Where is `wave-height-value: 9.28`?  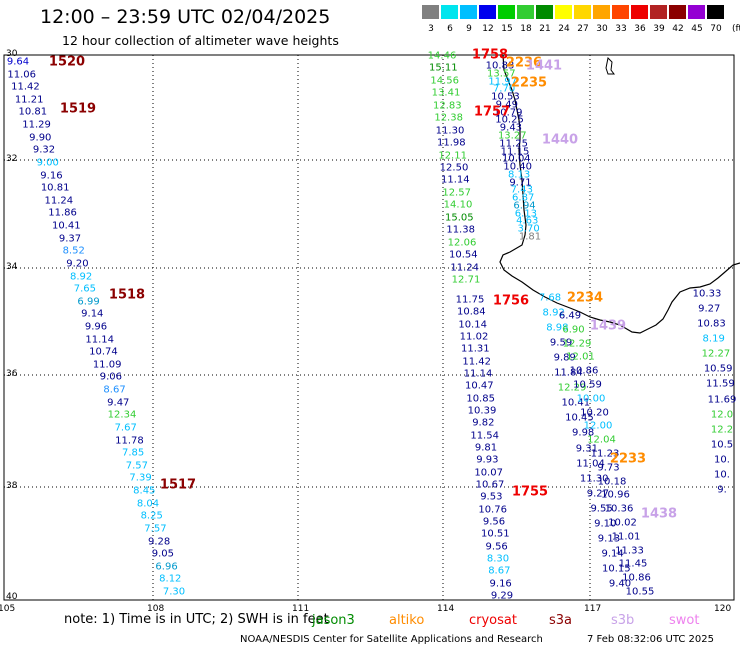
wave-height-value: 9.28 is located at coordinates (159, 542).